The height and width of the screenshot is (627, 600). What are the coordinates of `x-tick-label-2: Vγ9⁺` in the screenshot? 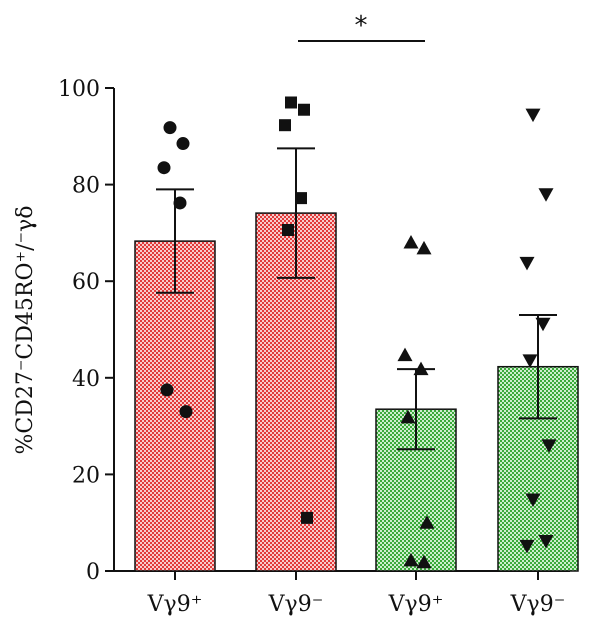 It's located at (416, 604).